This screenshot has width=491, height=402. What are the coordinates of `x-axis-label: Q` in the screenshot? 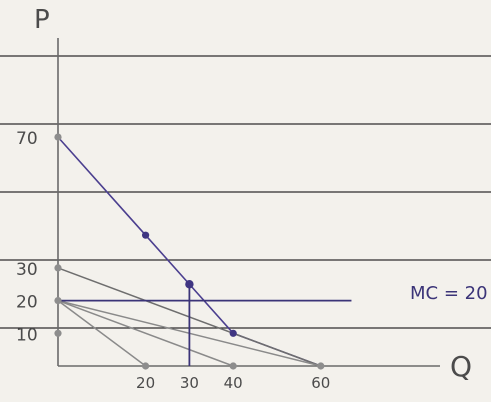 It's located at (461, 366).